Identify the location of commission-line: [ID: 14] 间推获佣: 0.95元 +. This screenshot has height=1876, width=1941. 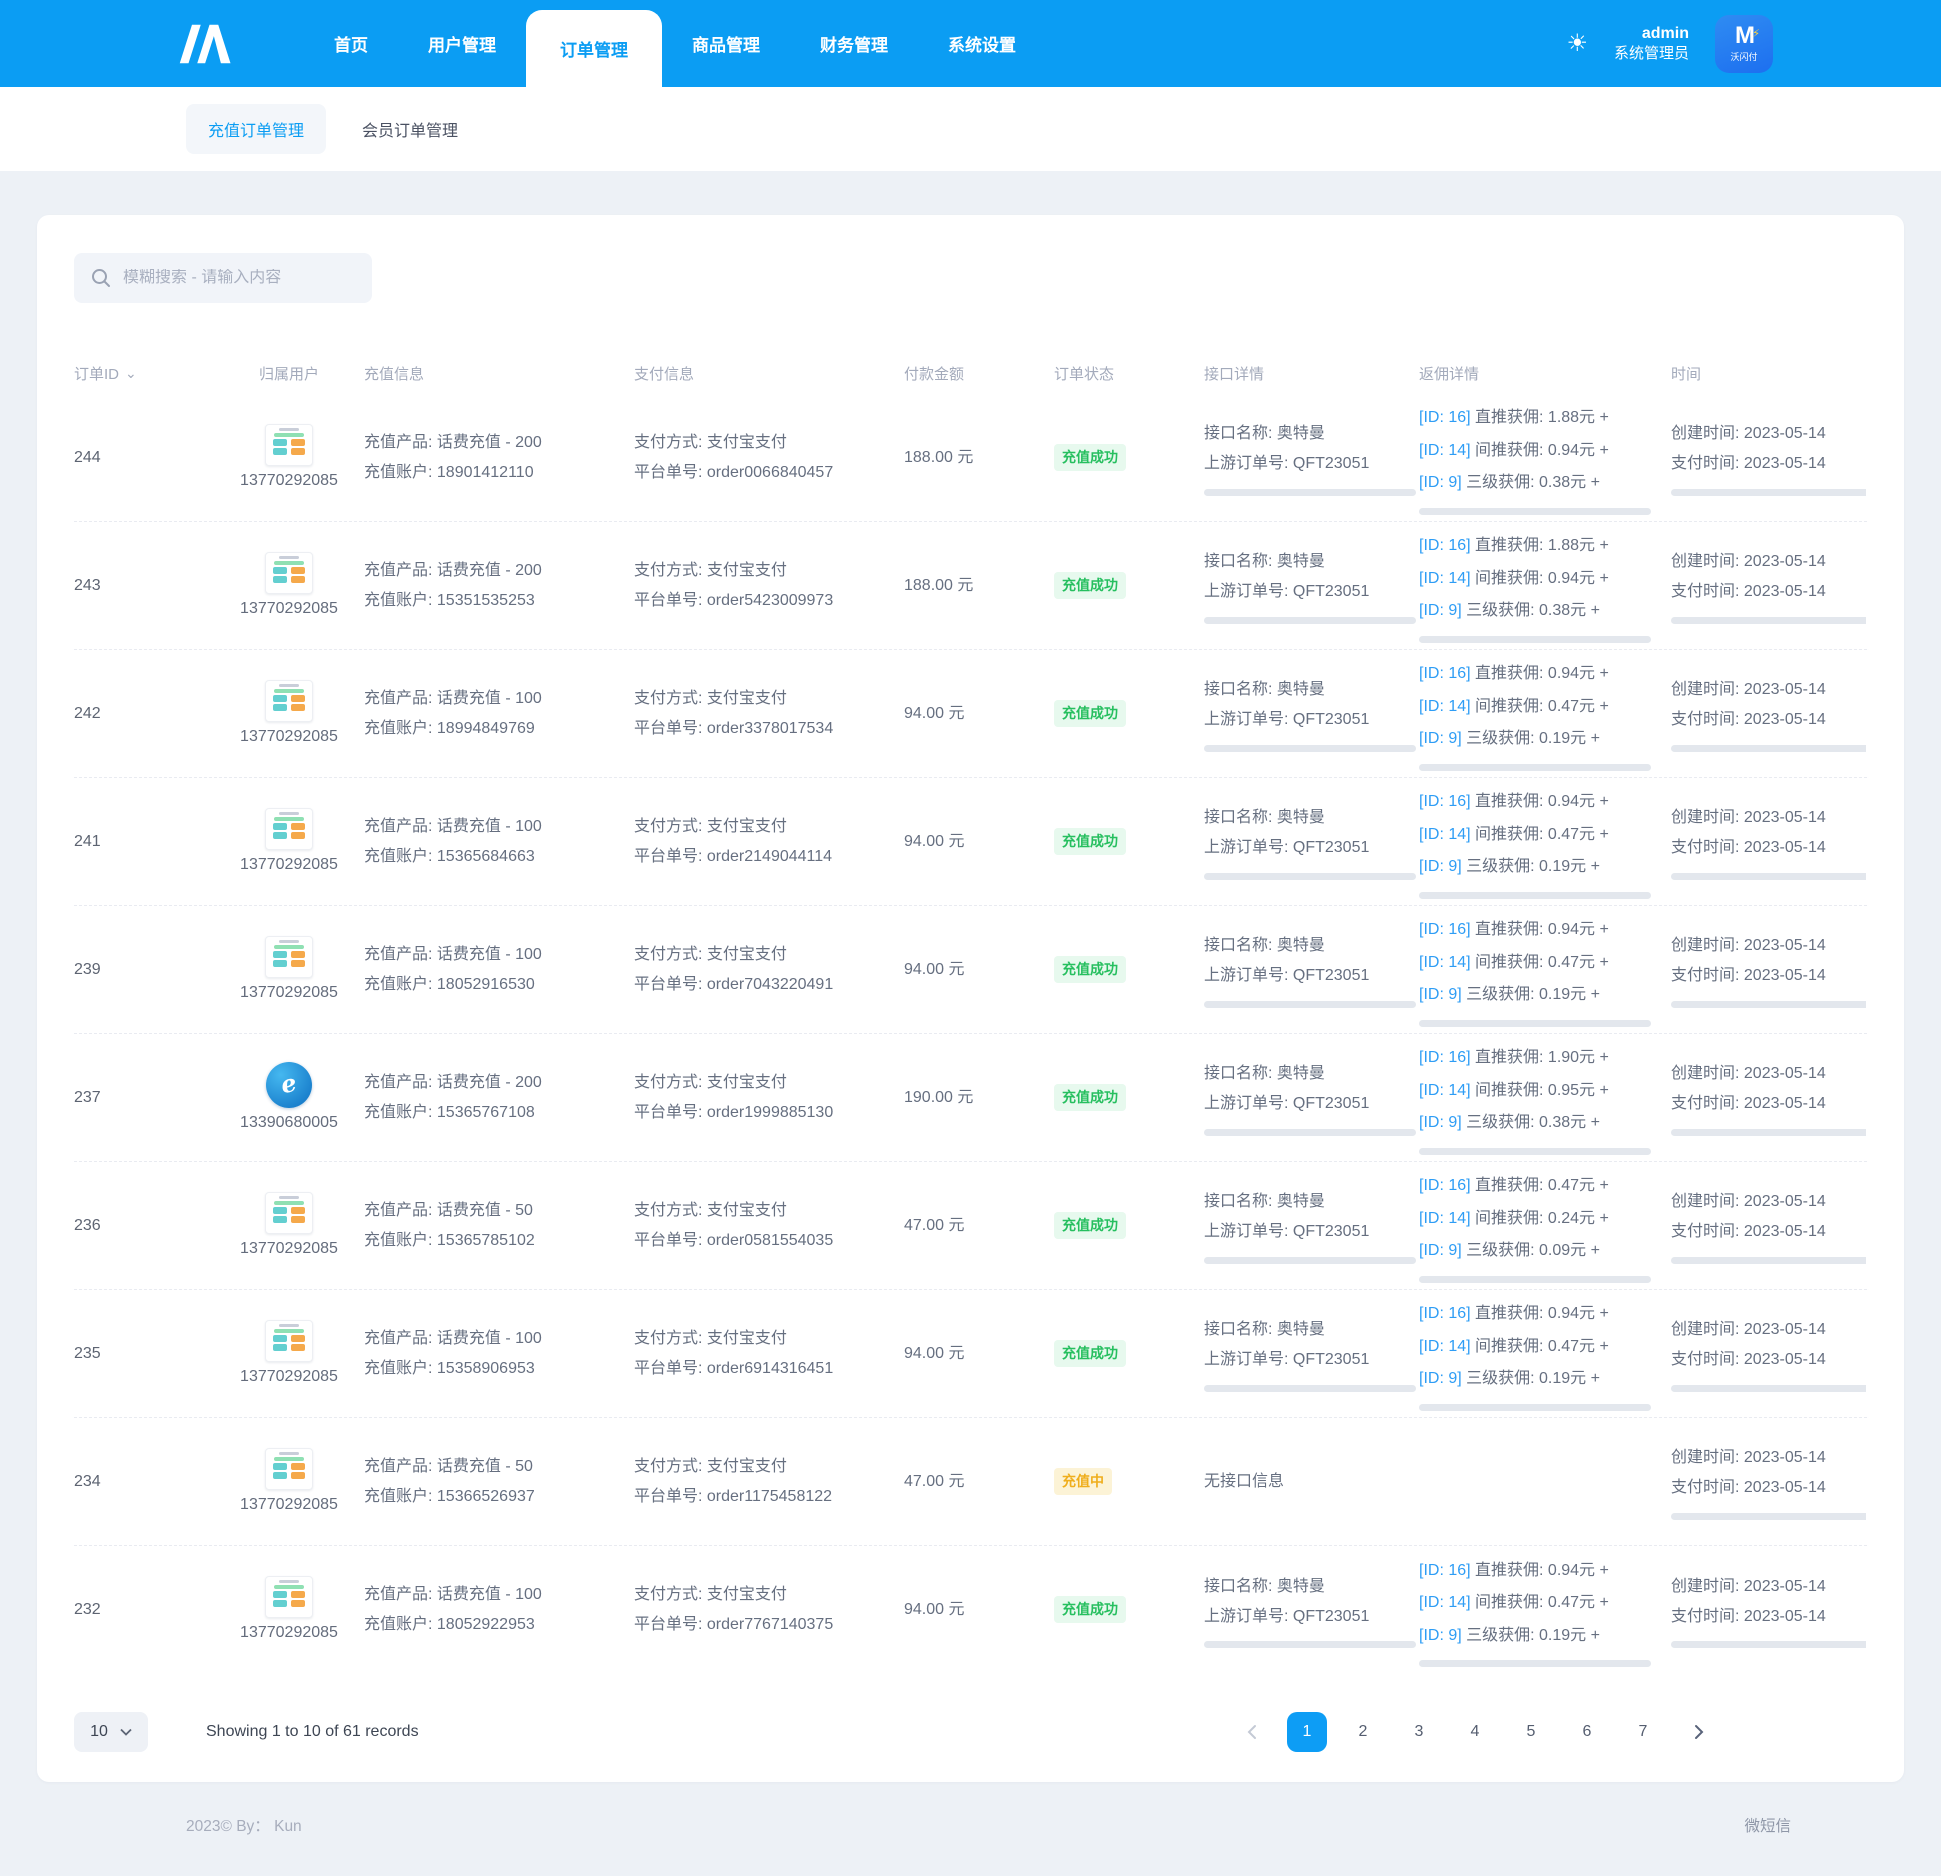
(1545, 1091).